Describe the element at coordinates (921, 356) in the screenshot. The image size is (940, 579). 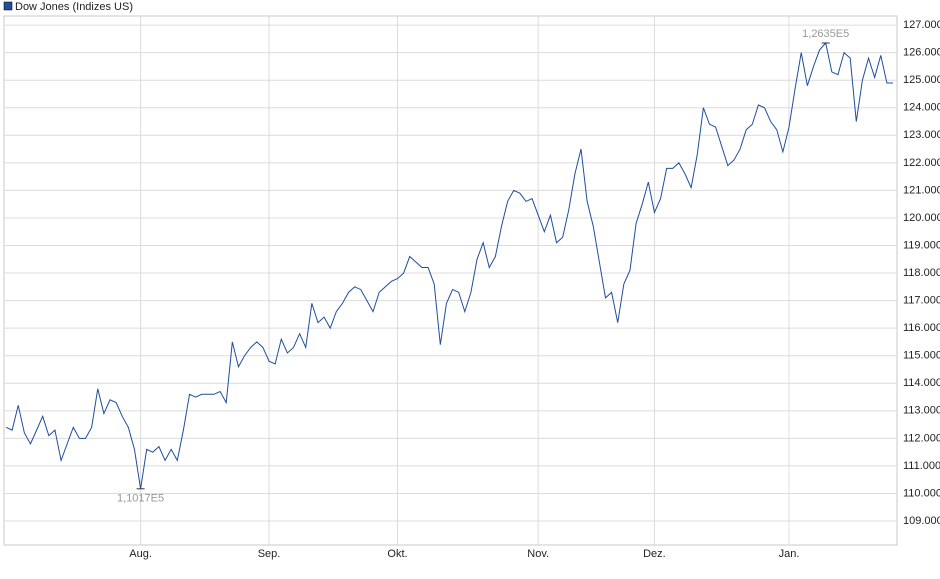
I see `y-tick-label: 115.000` at that location.